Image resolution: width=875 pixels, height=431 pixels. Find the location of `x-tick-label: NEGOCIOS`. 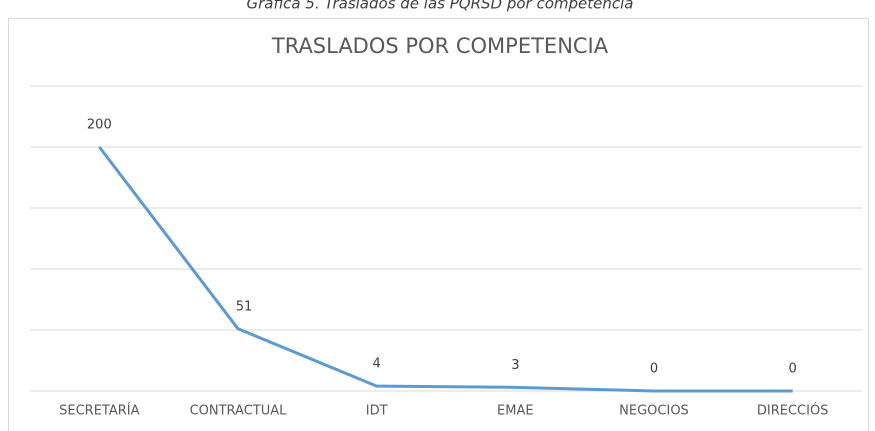

x-tick-label: NEGOCIOS is located at coordinates (654, 411).